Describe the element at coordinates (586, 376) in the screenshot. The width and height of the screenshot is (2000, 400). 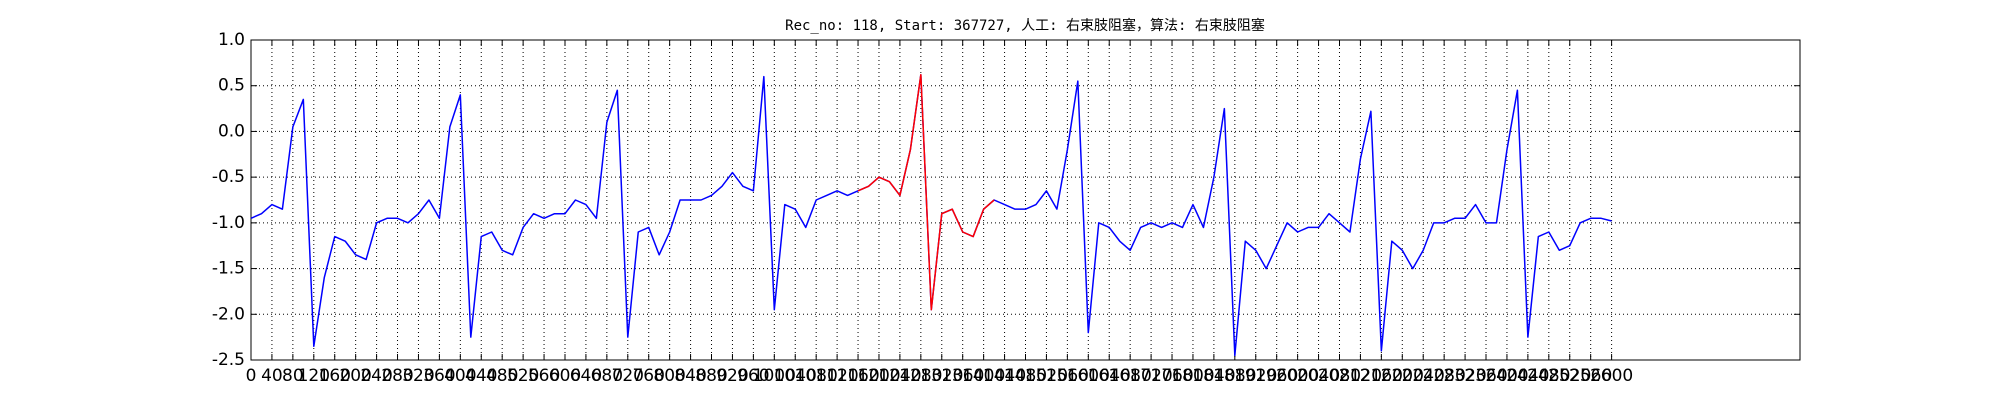
I see `x-tick-label: 640` at that location.